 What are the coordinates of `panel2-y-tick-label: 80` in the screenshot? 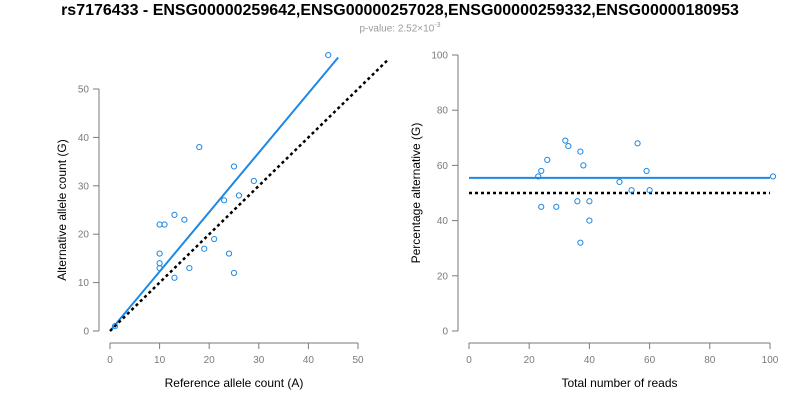 It's located at (443, 111).